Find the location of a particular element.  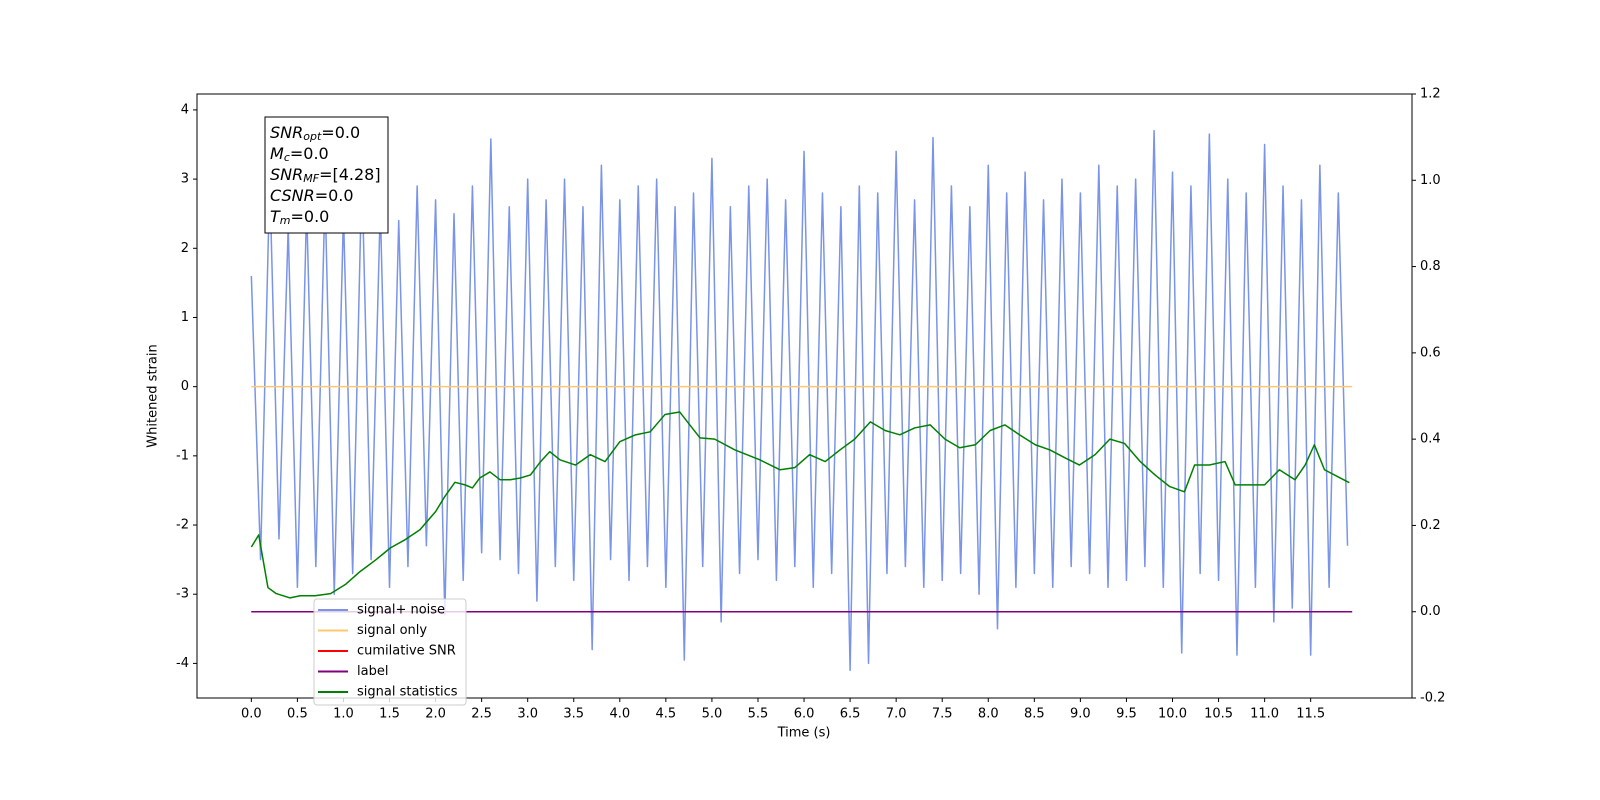

x-tick-label: 11.5 is located at coordinates (1310, 714).